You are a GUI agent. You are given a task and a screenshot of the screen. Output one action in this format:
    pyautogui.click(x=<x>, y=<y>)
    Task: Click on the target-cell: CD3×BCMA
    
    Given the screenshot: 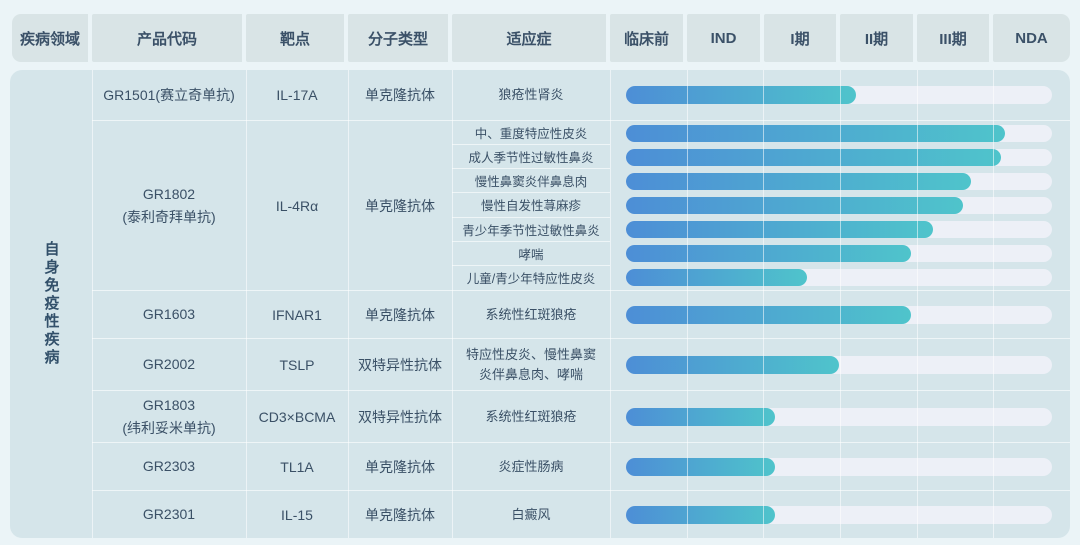 What is the action you would take?
    pyautogui.click(x=297, y=416)
    